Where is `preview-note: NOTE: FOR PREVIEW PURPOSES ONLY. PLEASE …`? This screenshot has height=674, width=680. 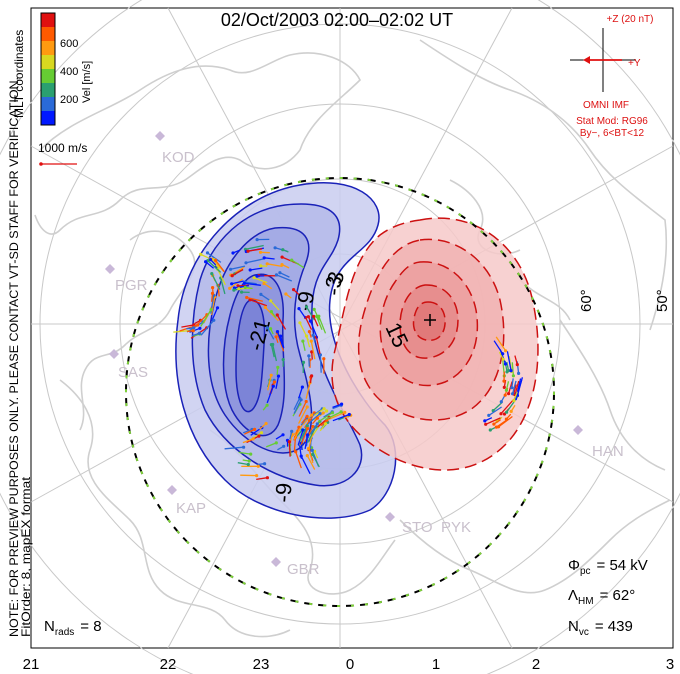
preview-note: NOTE: FOR PREVIEW PURPOSES ONLY. PLEASE … is located at coordinates (14, 357).